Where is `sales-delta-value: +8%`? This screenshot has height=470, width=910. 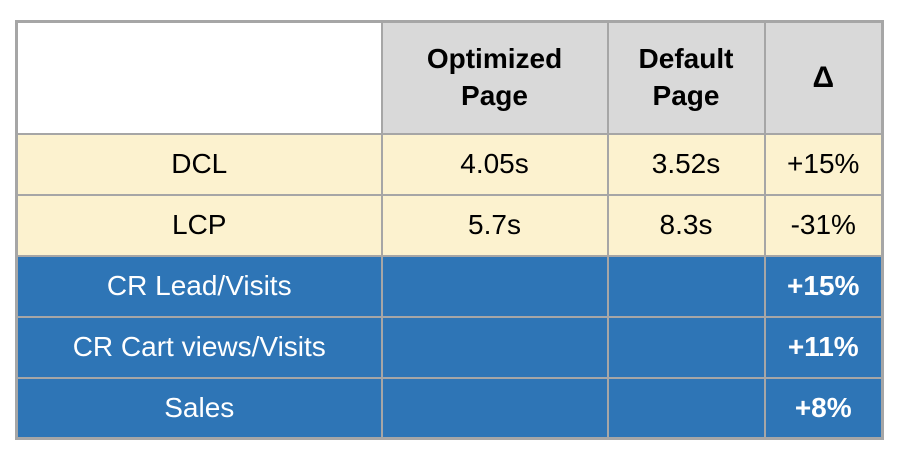
sales-delta-value: +8% is located at coordinates (823, 408).